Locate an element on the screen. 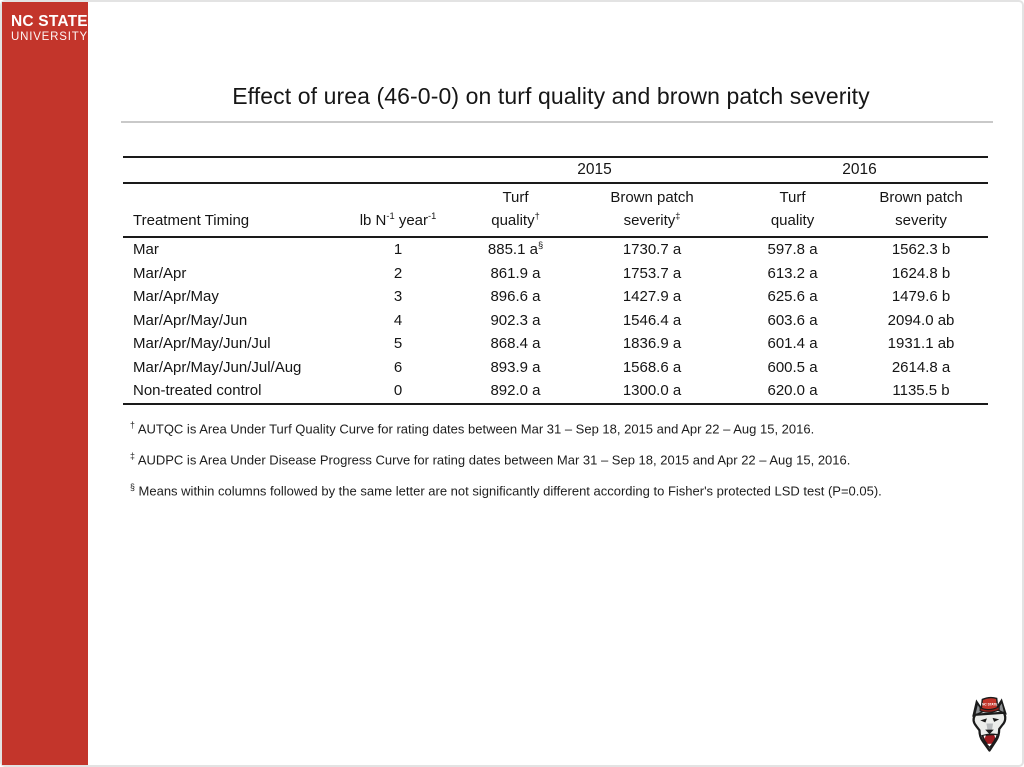 This screenshot has height=767, width=1024. value-cell: 600.5 a is located at coordinates (792, 367).